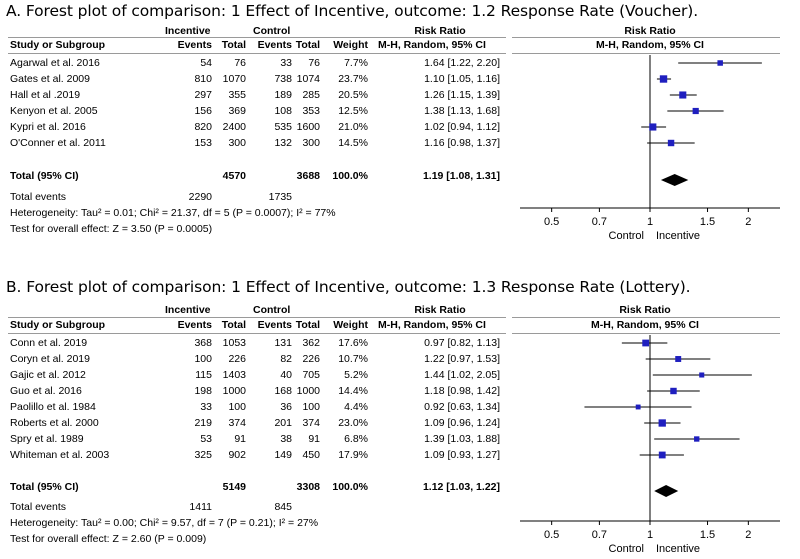 Image resolution: width=800 pixels, height=559 pixels. What do you see at coordinates (283, 143) in the screenshot?
I see `control-events: 132` at bounding box center [283, 143].